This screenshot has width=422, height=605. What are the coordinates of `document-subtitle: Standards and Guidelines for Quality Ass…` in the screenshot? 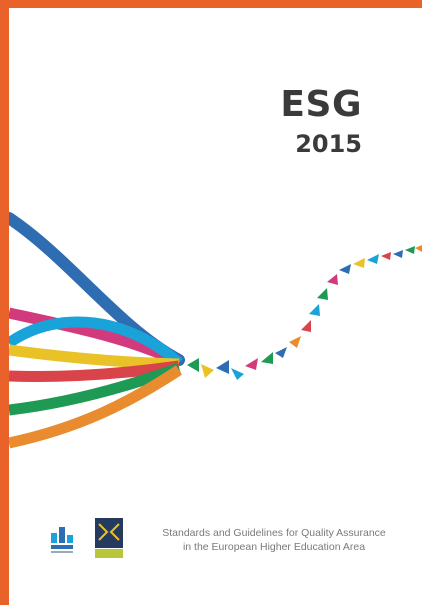 It's located at (274, 540).